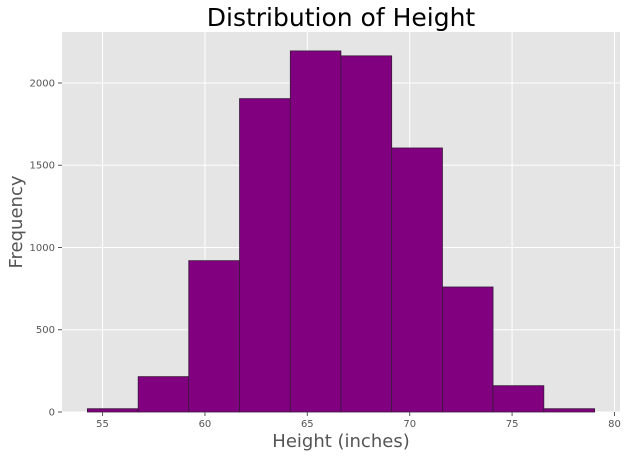 The image size is (628, 458). I want to click on x-tick-label: 65, so click(307, 424).